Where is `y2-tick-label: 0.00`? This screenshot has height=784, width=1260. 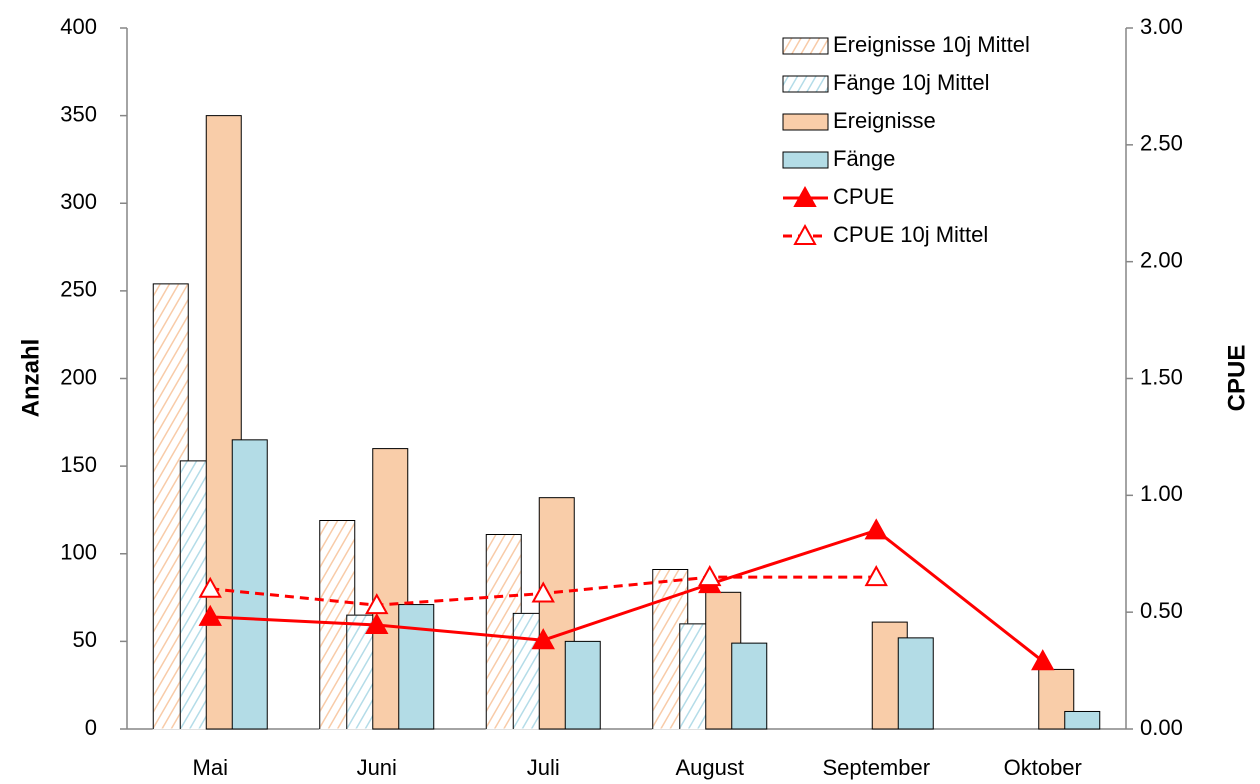
y2-tick-label: 0.00 is located at coordinates (1161, 727).